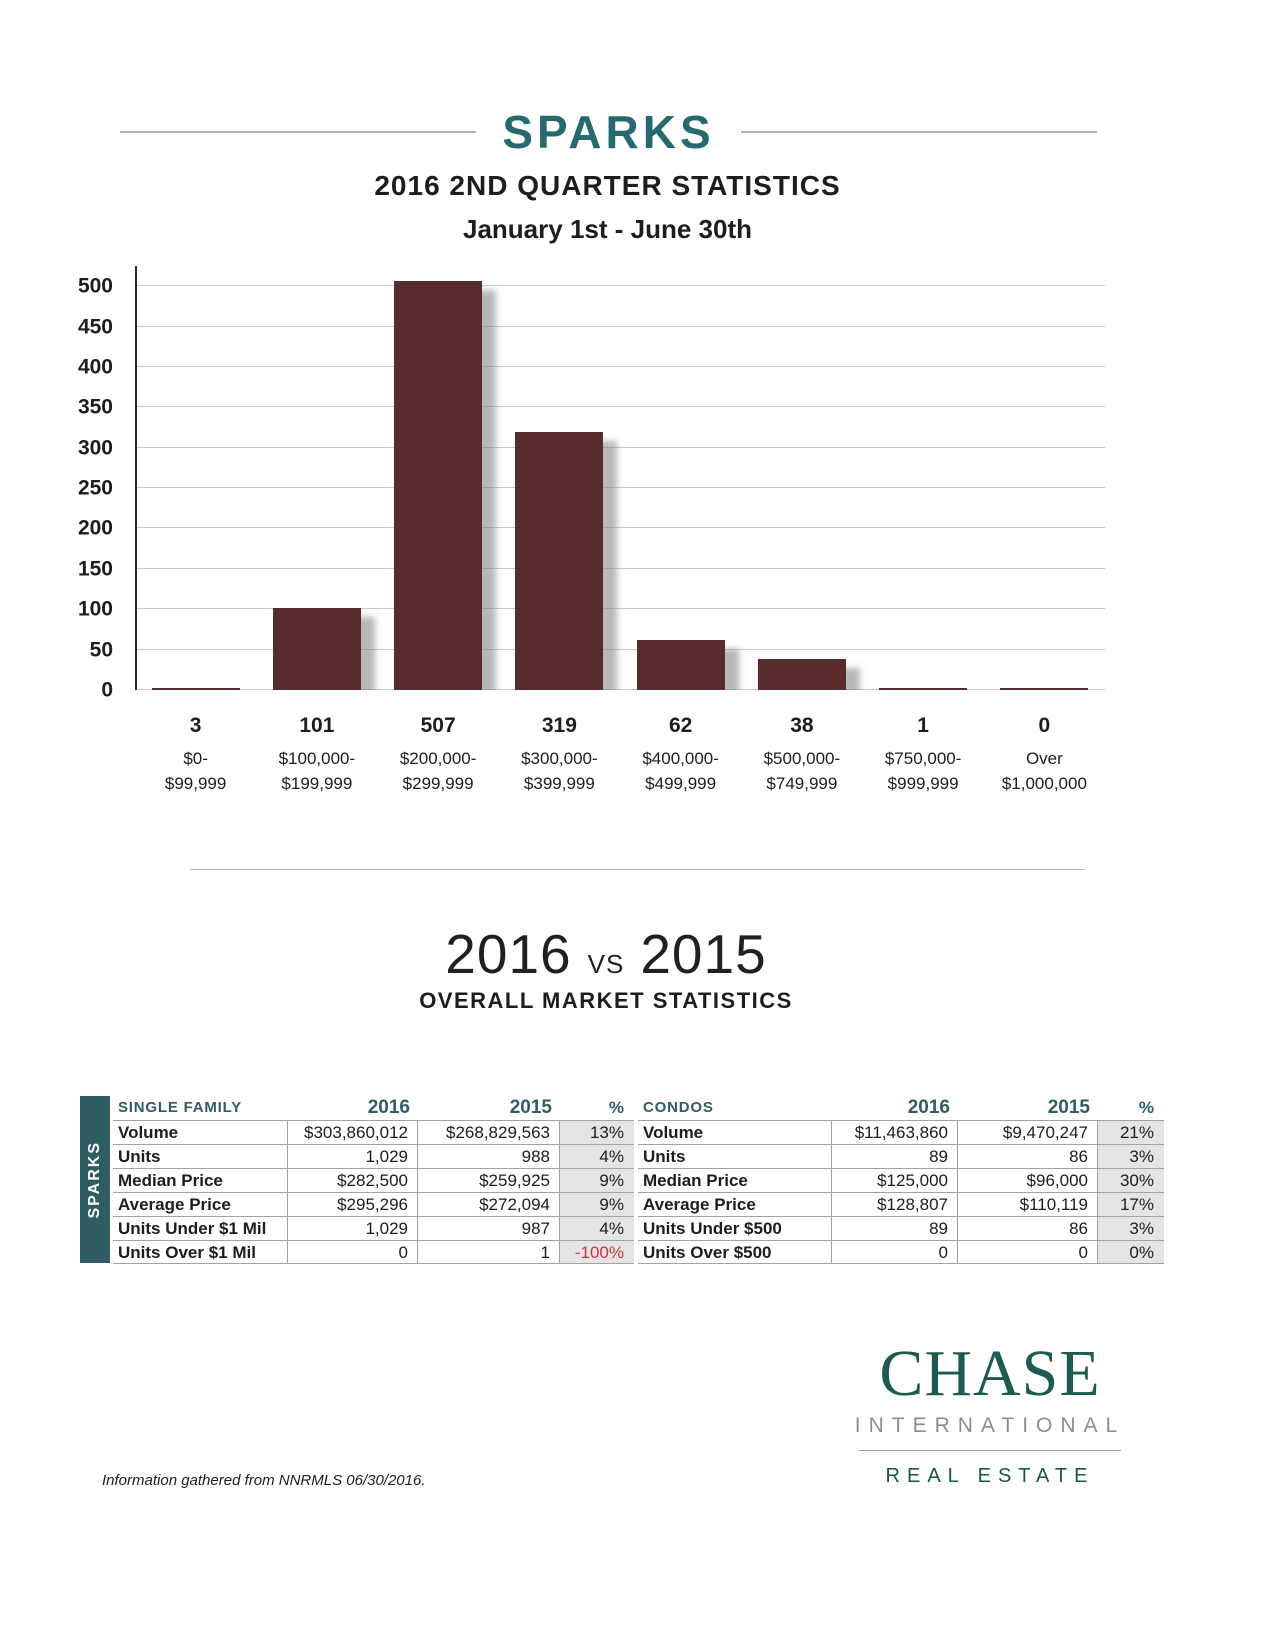 This screenshot has width=1275, height=1650. What do you see at coordinates (353, 1204) in the screenshot?
I see `value-2016: $295,296` at bounding box center [353, 1204].